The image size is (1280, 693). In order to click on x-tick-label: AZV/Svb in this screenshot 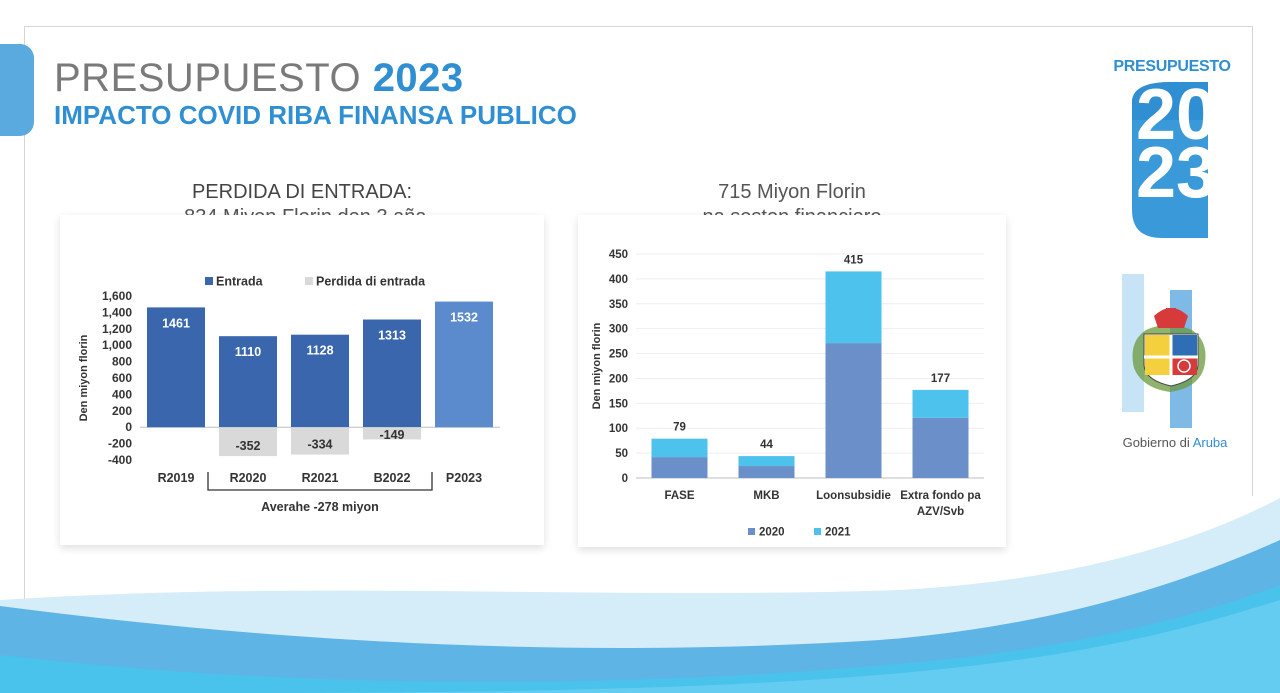, I will do `click(940, 512)`.